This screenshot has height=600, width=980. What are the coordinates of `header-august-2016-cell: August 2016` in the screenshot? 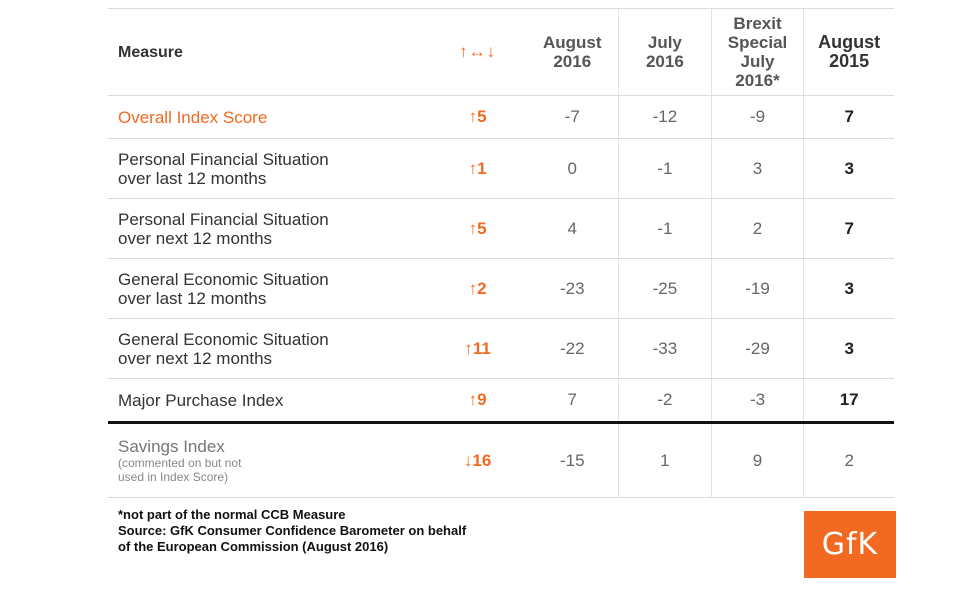 It's located at (572, 52).